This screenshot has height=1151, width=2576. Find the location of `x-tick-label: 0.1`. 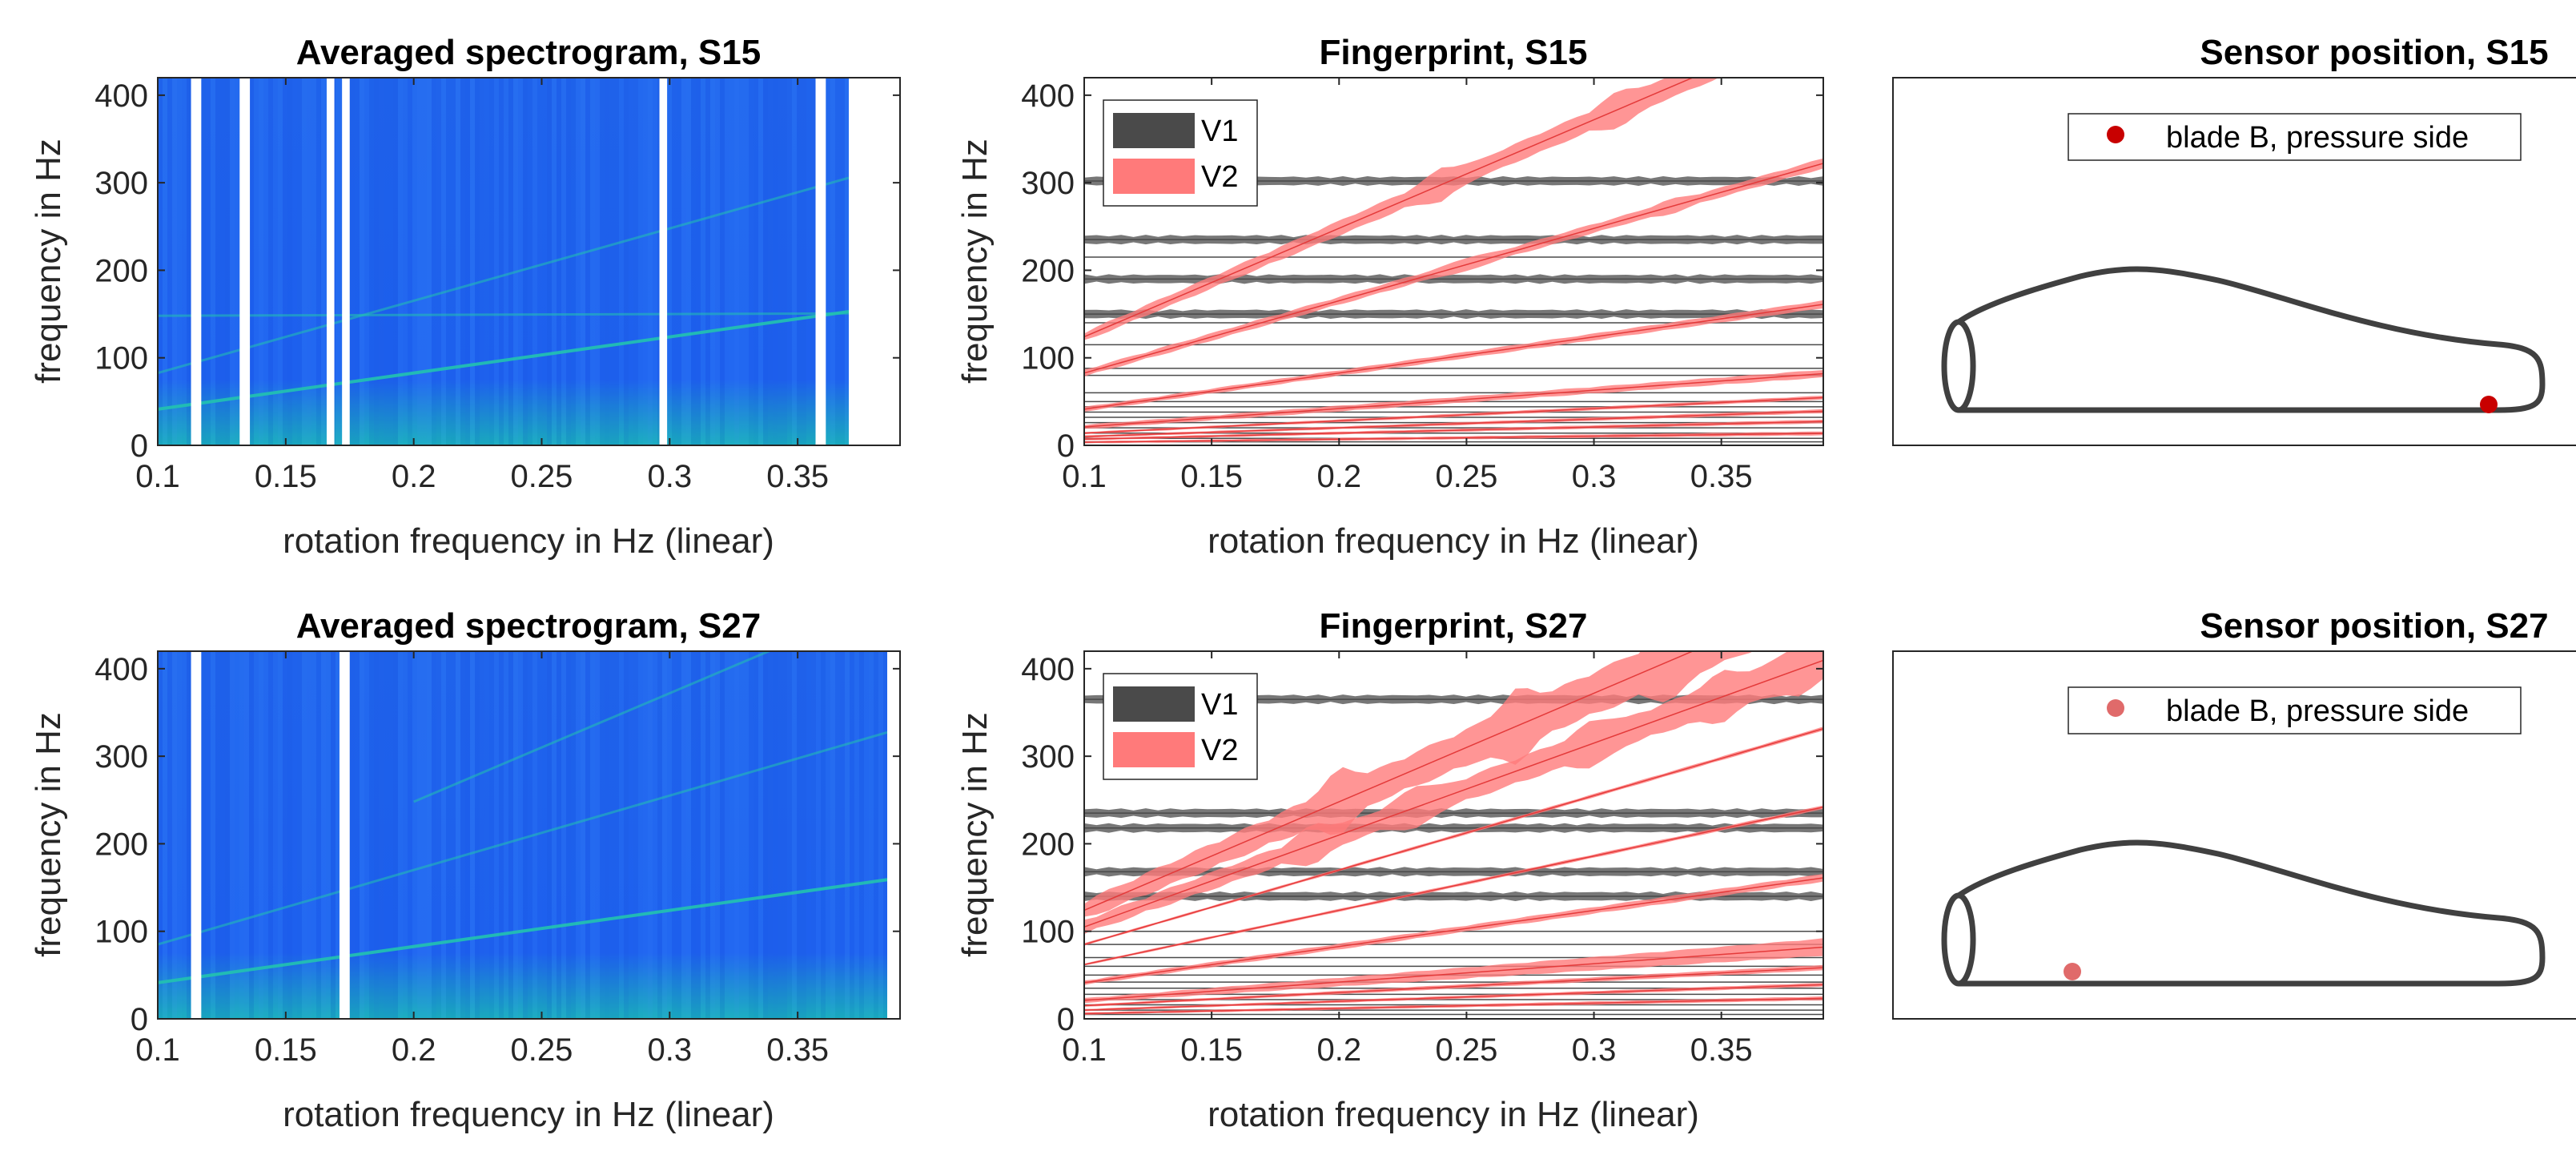

x-tick-label: 0.1 is located at coordinates (157, 476).